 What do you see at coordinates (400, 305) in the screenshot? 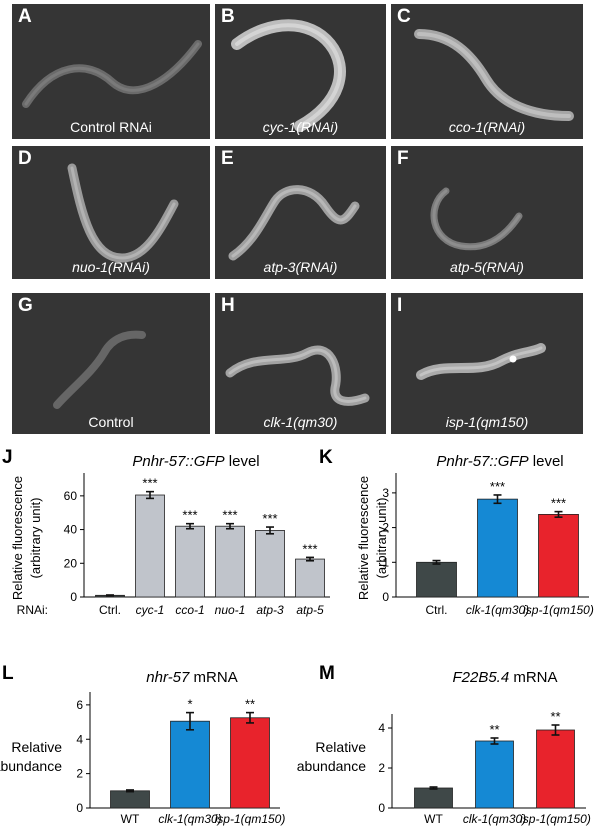
I see `panel-letter: I` at bounding box center [400, 305].